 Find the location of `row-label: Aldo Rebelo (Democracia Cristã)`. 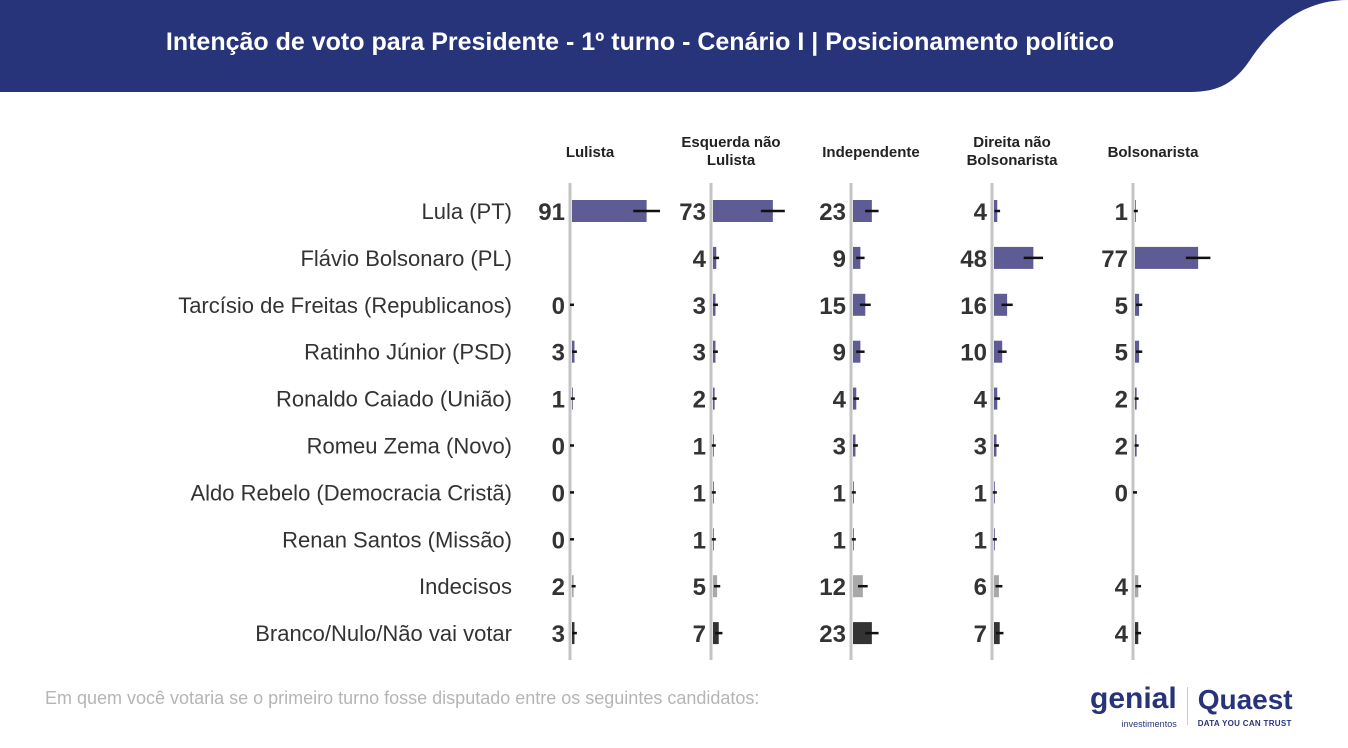

row-label: Aldo Rebelo (Democracia Cristã) is located at coordinates (351, 492).